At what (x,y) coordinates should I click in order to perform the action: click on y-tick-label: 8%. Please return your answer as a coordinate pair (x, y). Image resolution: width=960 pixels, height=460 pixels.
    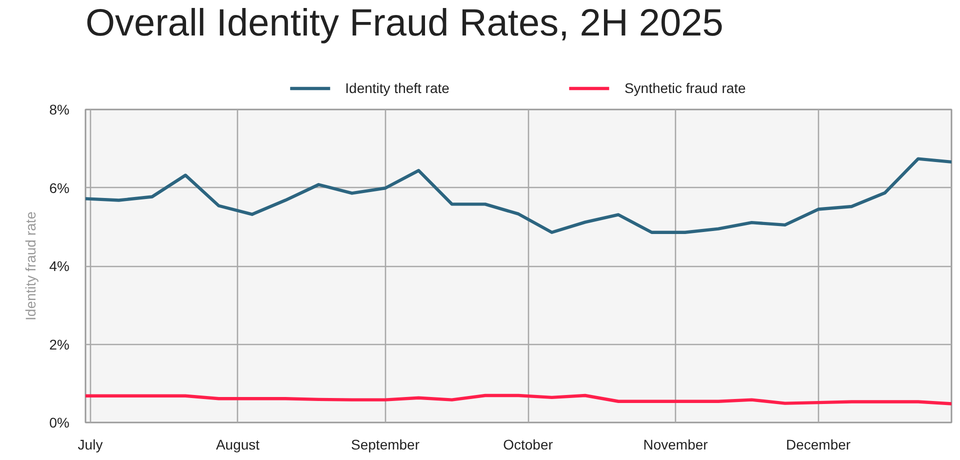
    Looking at the image, I should click on (59, 110).